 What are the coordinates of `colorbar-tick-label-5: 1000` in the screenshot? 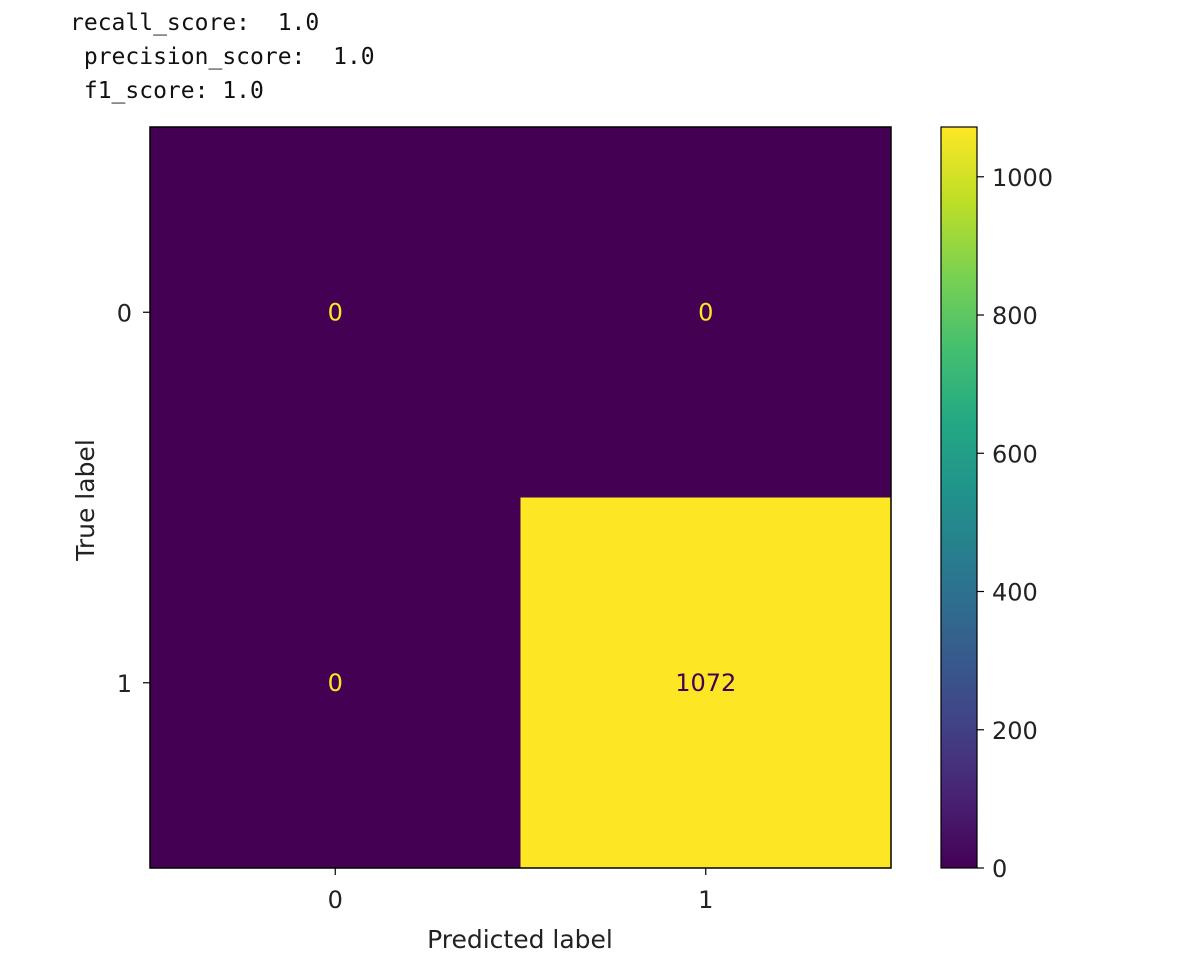 It's located at (1022, 178).